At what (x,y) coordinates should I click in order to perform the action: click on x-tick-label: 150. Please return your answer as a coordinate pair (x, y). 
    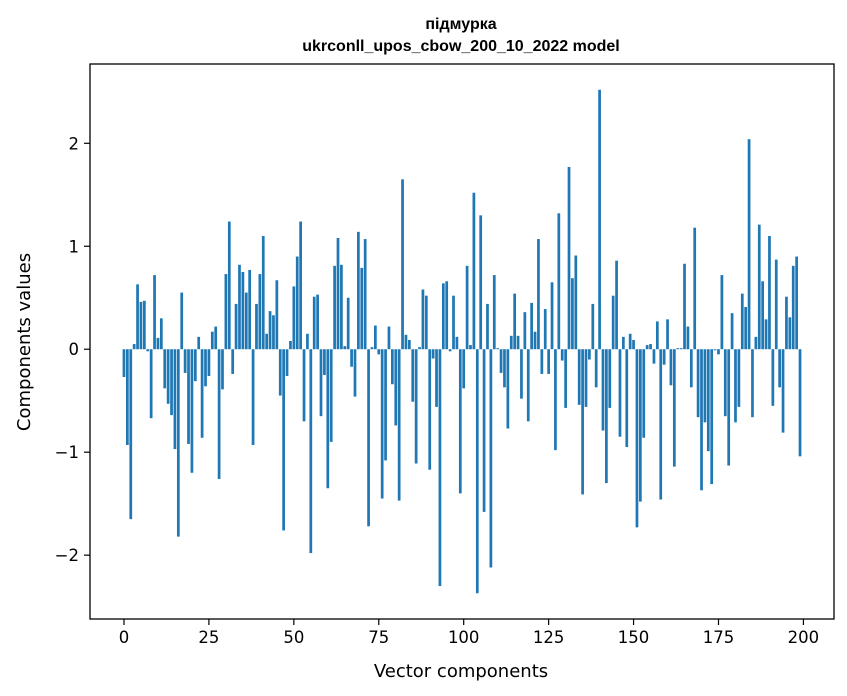
    Looking at the image, I should click on (634, 637).